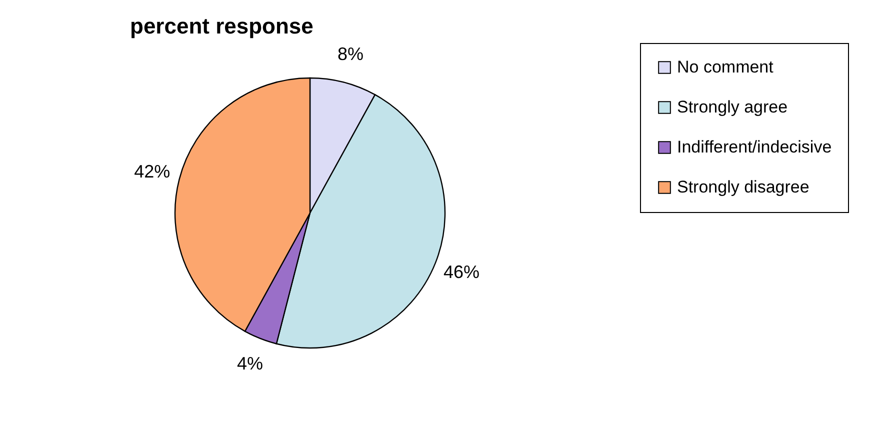 This screenshot has height=424, width=894. I want to click on legend-label: Strongly disagree, so click(743, 187).